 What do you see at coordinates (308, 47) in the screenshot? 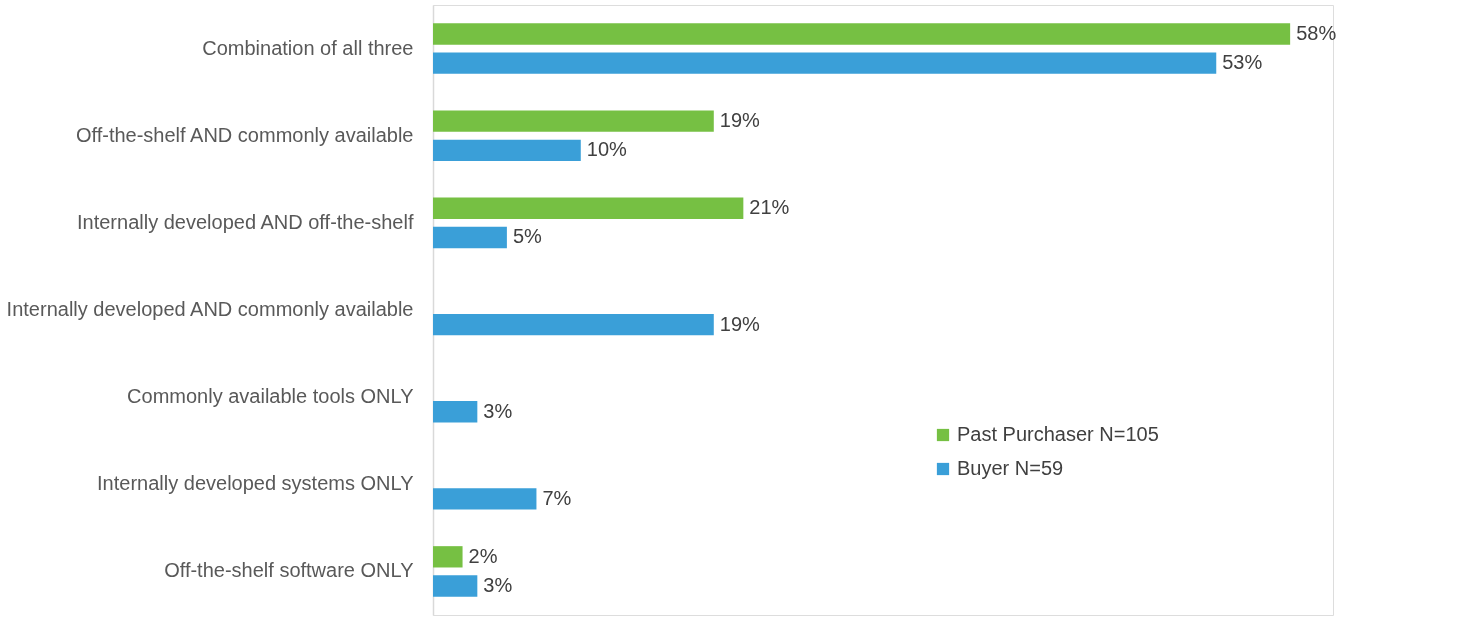
I see `y-tick-label: Combination of all three` at bounding box center [308, 47].